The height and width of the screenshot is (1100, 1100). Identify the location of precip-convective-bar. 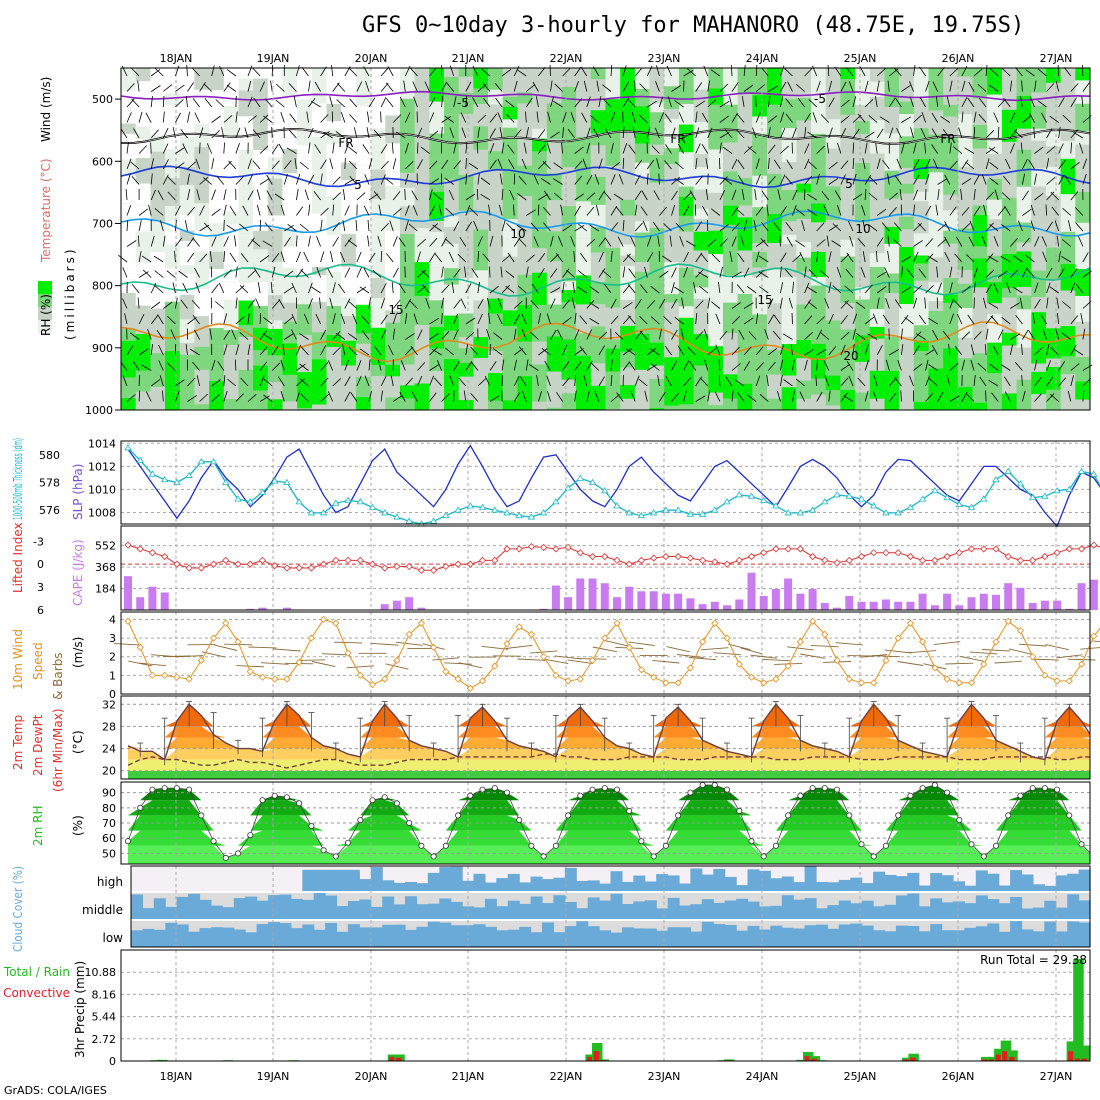
(807, 1058).